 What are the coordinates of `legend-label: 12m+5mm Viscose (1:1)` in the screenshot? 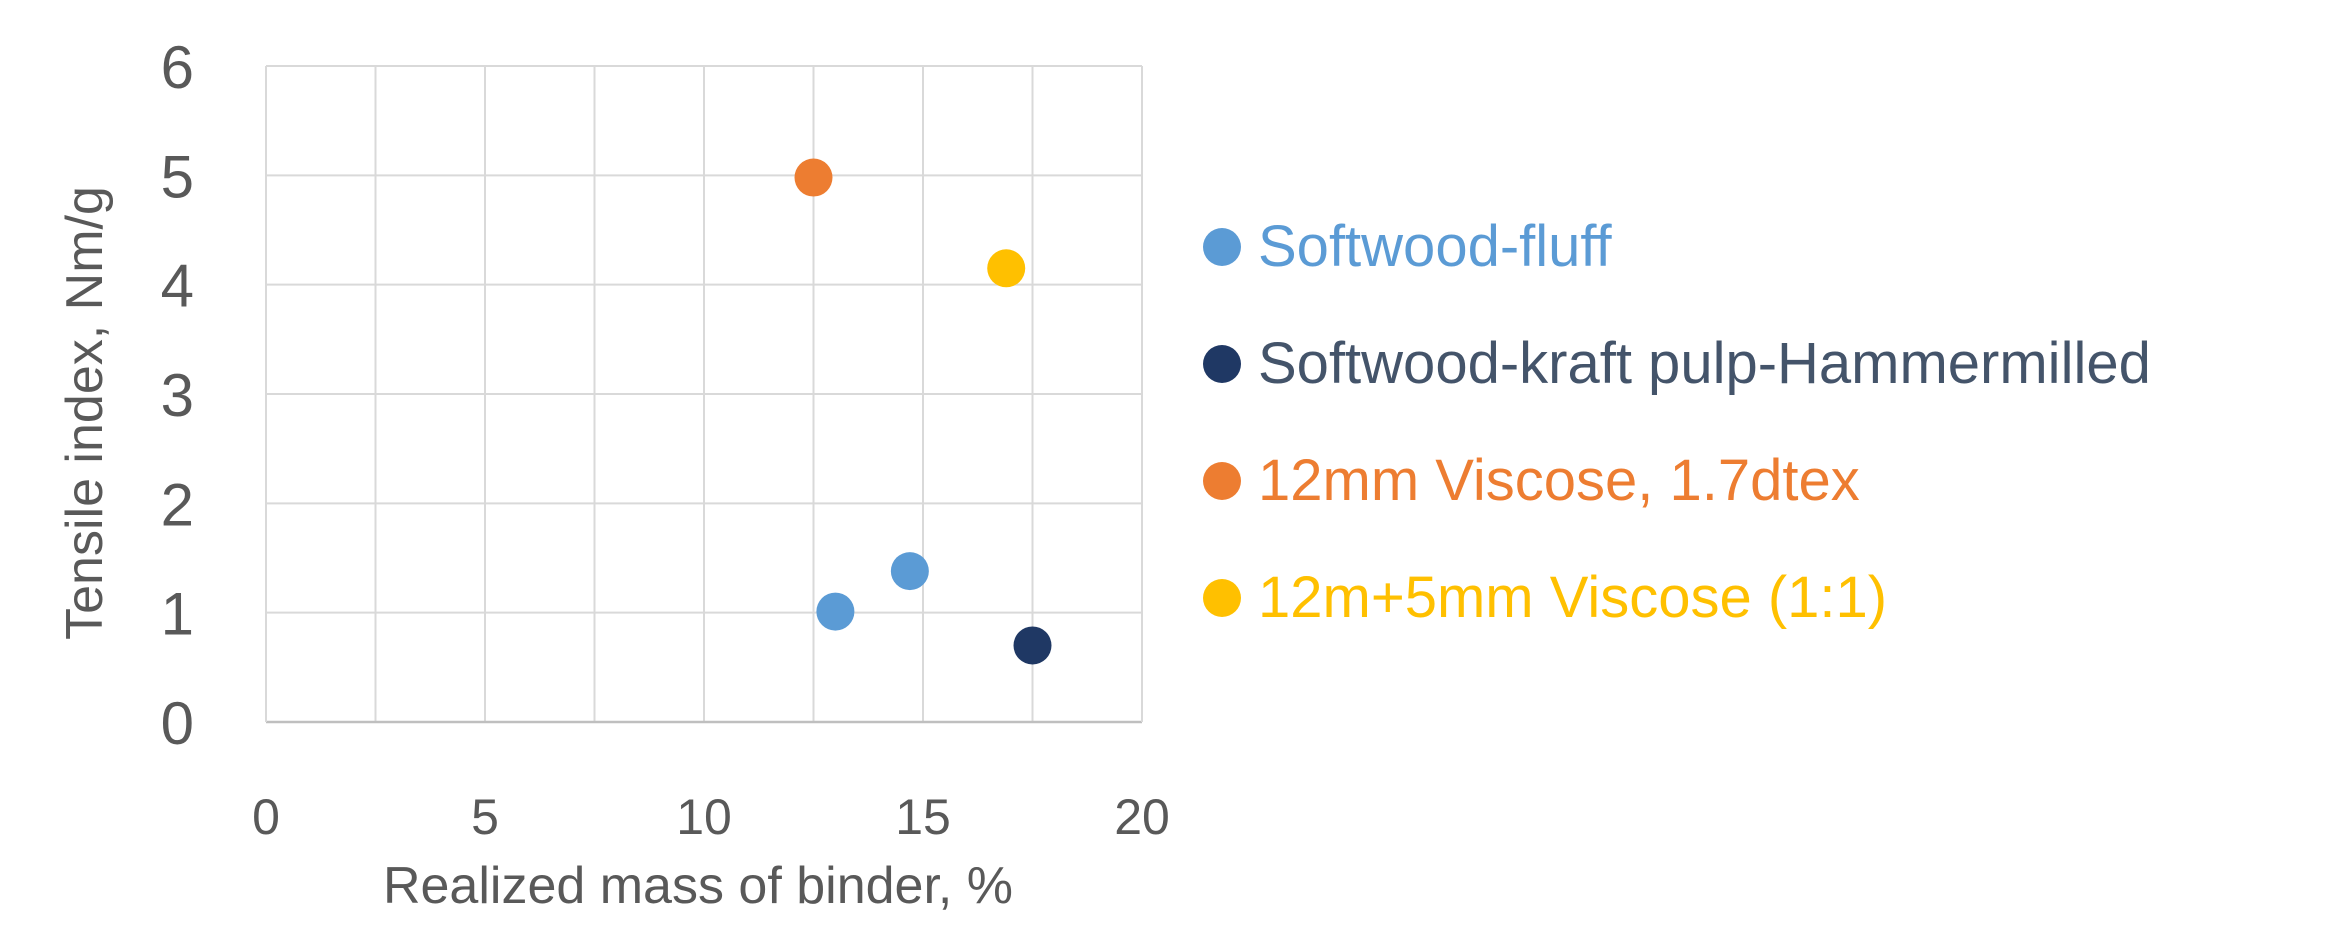 It's located at (1572, 597).